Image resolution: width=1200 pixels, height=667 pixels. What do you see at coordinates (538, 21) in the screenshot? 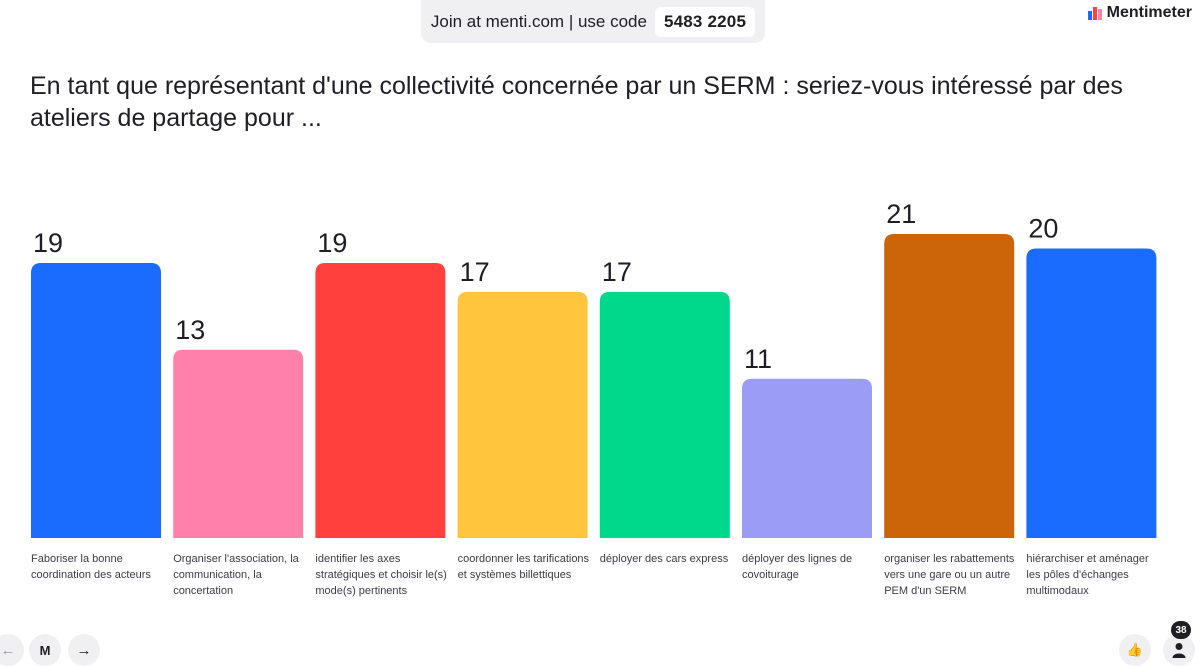
I see `join-text: Join at menti.com | use code` at bounding box center [538, 21].